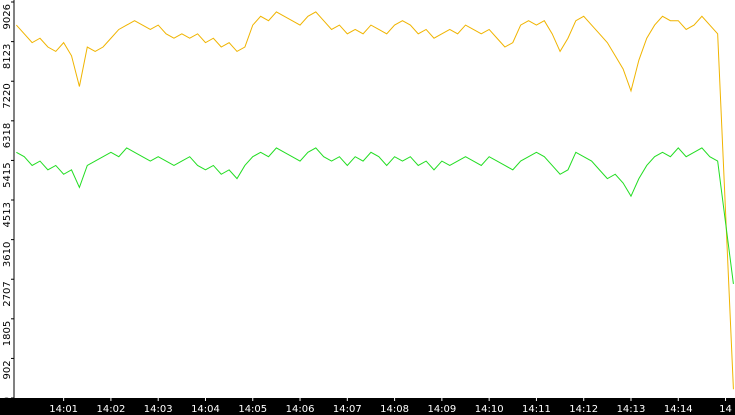 The image size is (735, 415). Describe the element at coordinates (7, 400) in the screenshot. I see `y-tick-label: 0` at that location.